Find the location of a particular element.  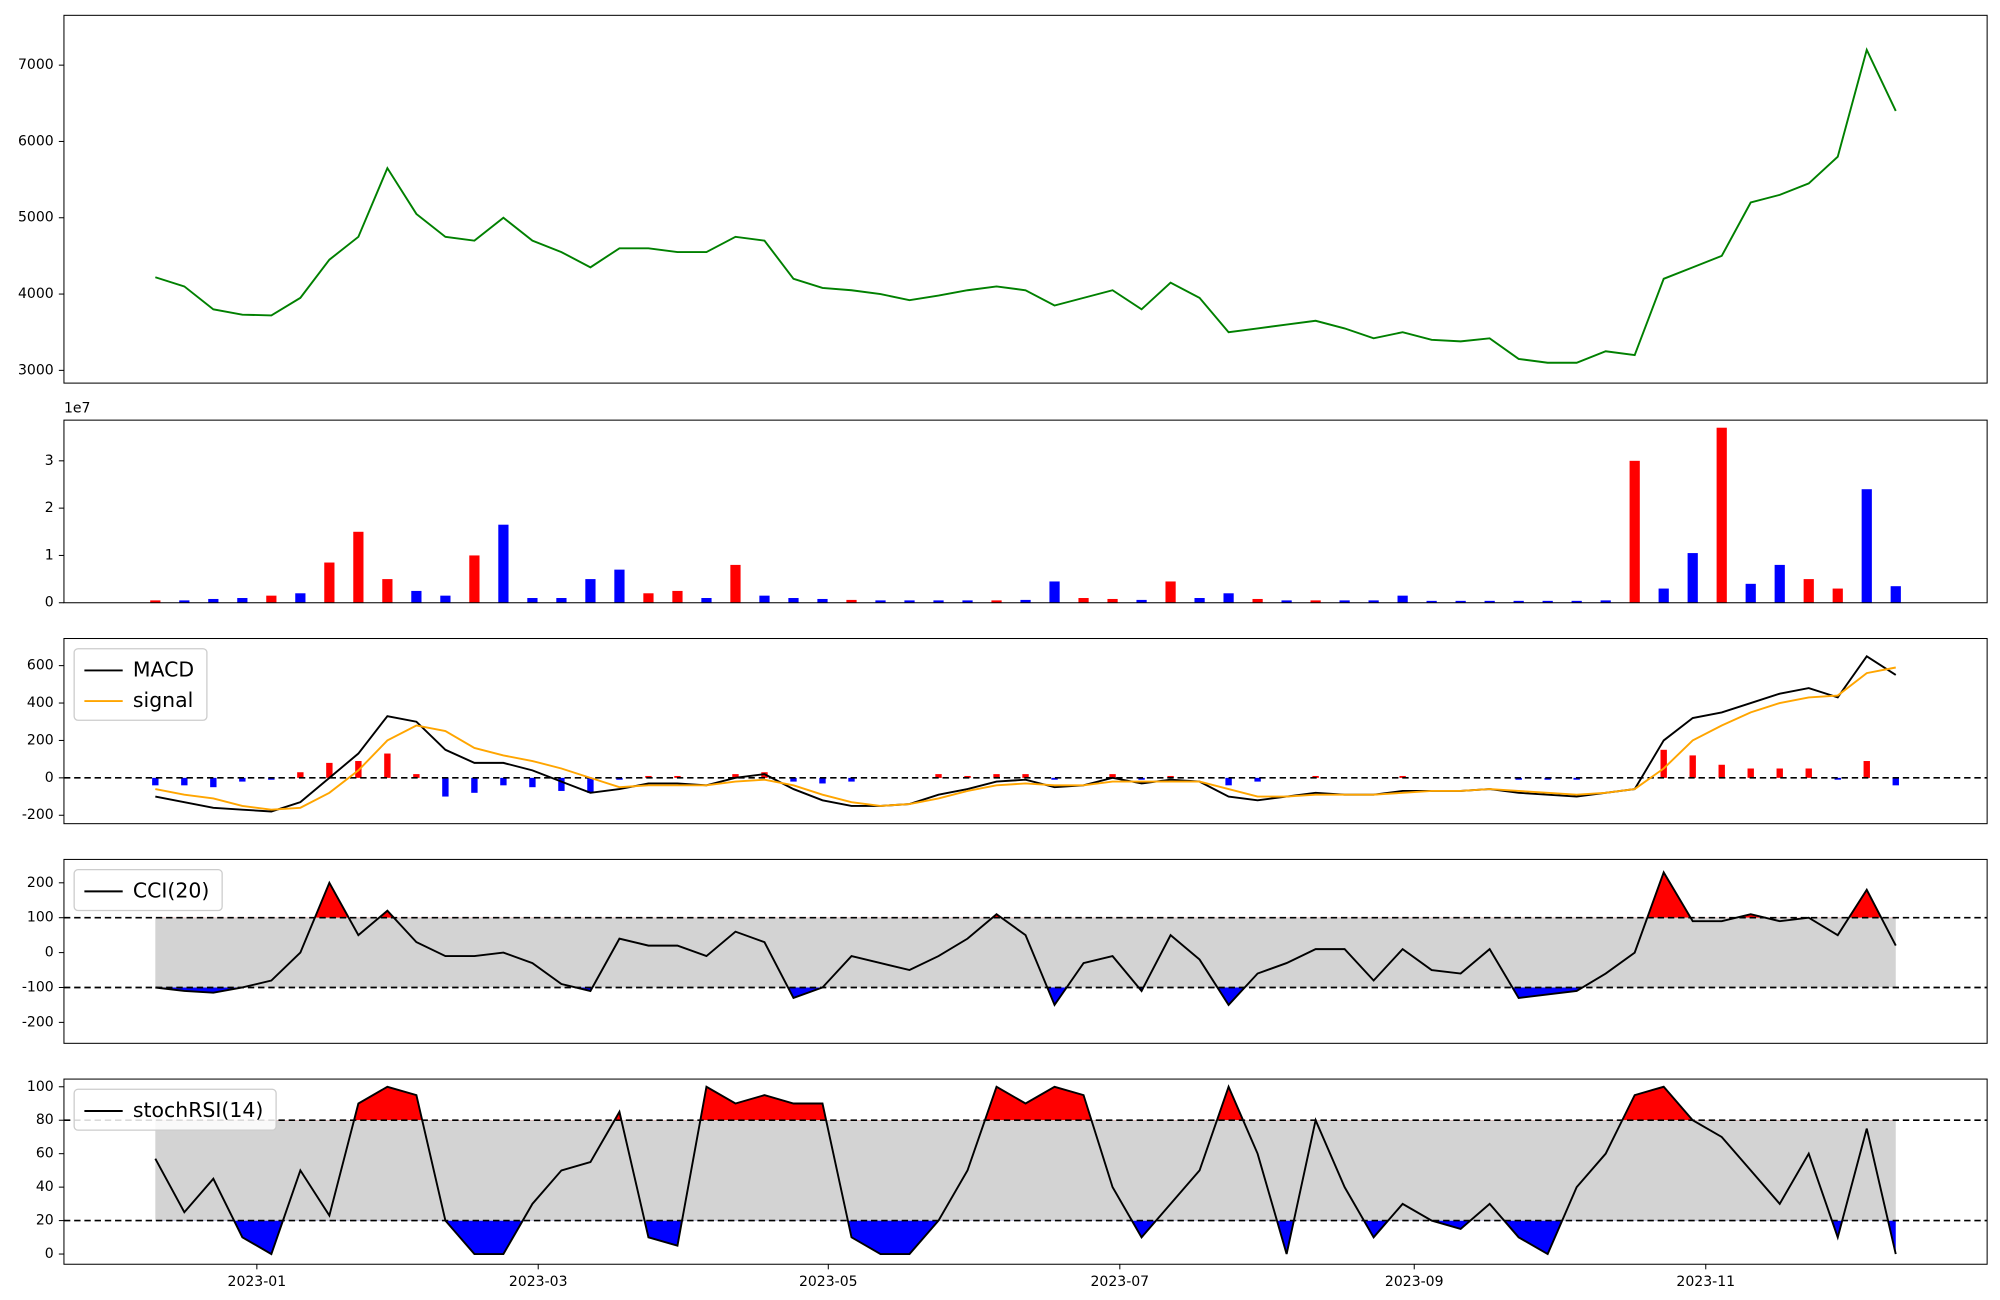

y-tick-label: 1 is located at coordinates (49, 555).